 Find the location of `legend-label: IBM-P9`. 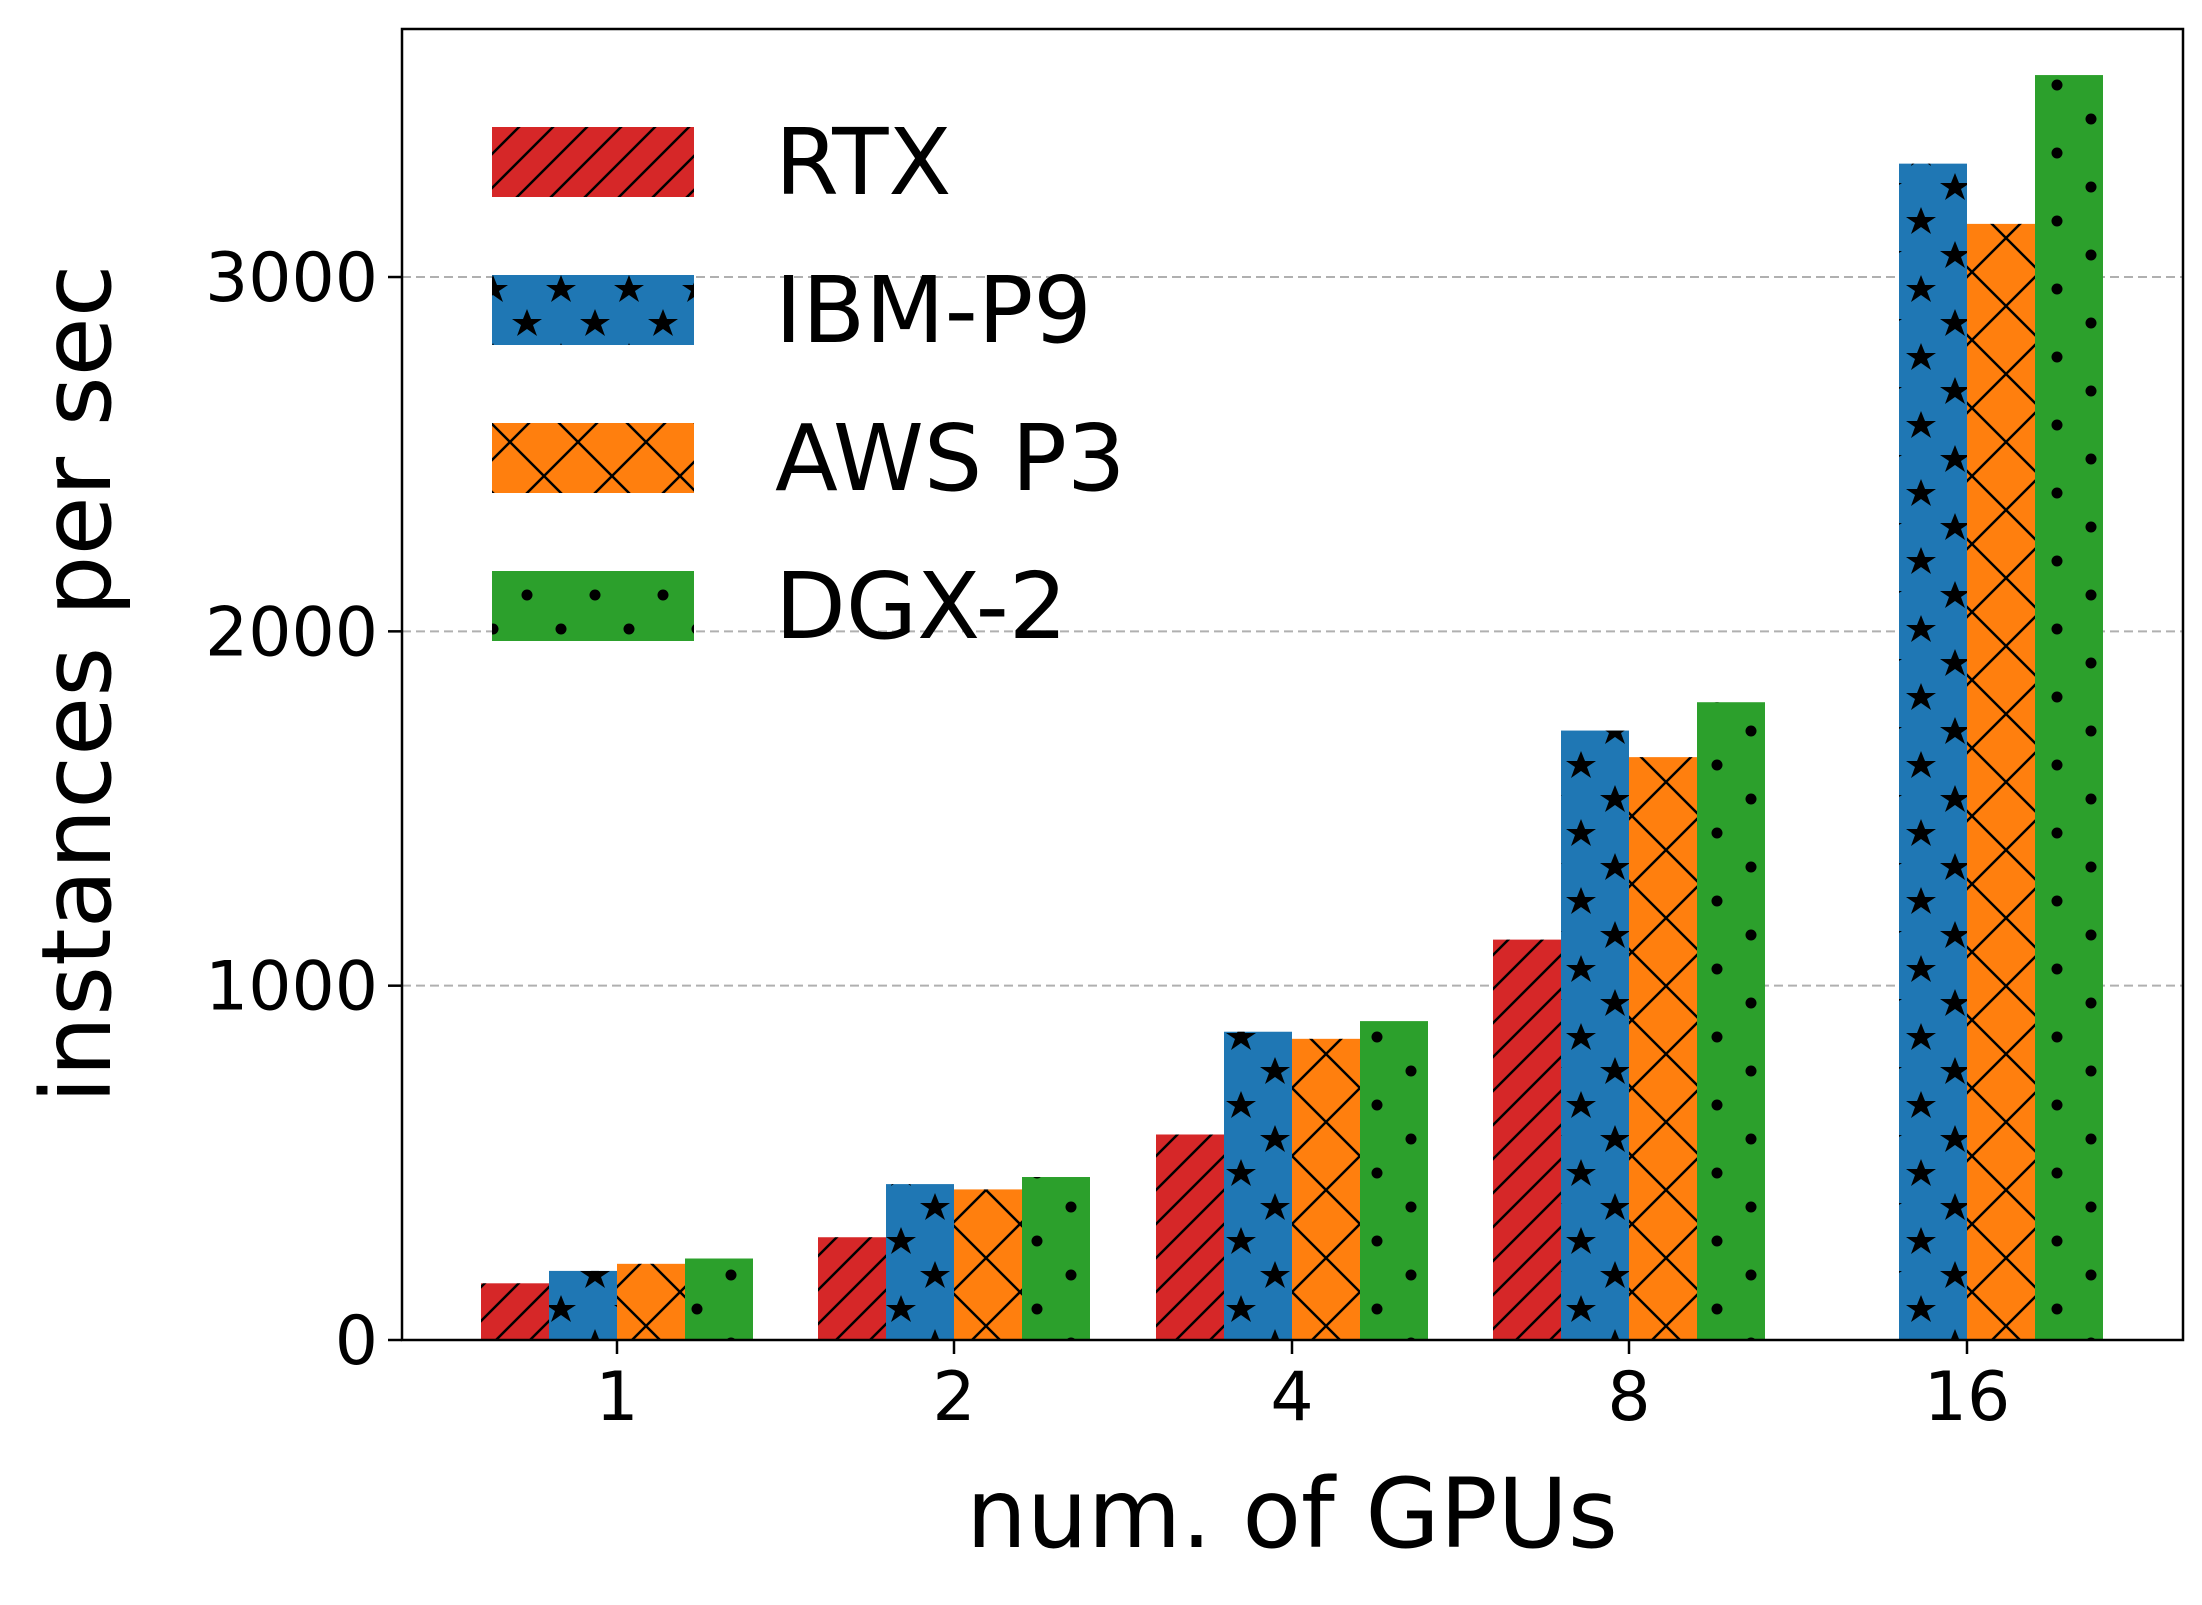

legend-label: IBM-P9 is located at coordinates (933, 310).